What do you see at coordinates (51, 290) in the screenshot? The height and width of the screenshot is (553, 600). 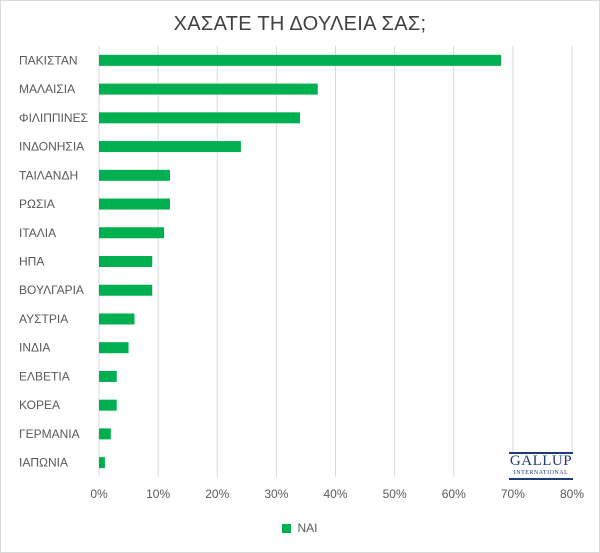 I see `category-label: ΒΟΥΛΓΑΡΙΑ` at bounding box center [51, 290].